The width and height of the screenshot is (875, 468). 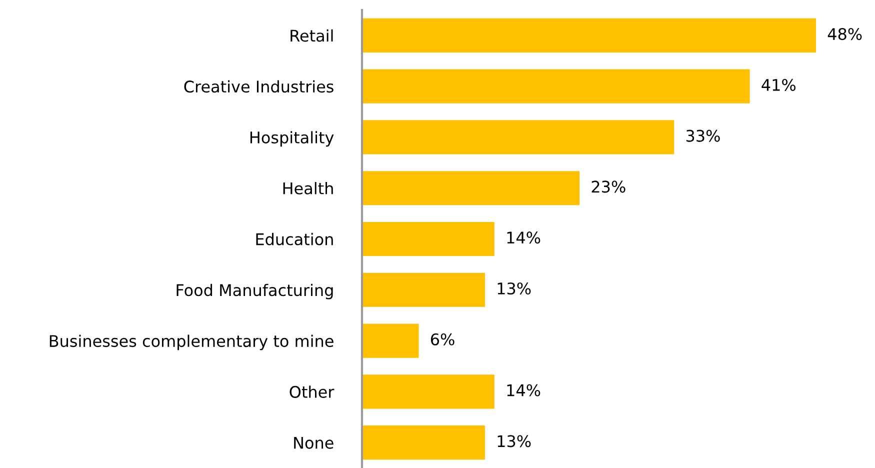 I want to click on y-tick-label: Other, so click(x=312, y=392).